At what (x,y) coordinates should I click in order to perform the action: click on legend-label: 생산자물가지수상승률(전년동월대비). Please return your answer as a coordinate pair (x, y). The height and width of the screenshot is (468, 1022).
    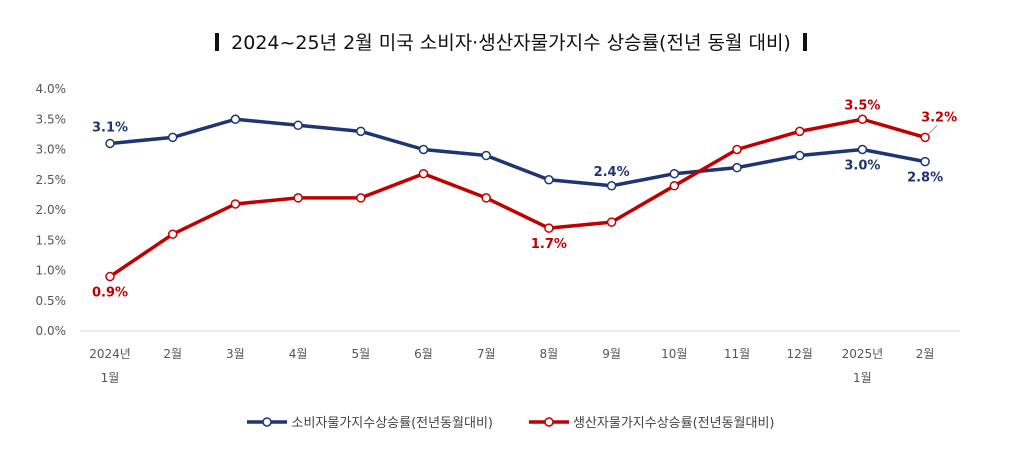
    Looking at the image, I should click on (674, 423).